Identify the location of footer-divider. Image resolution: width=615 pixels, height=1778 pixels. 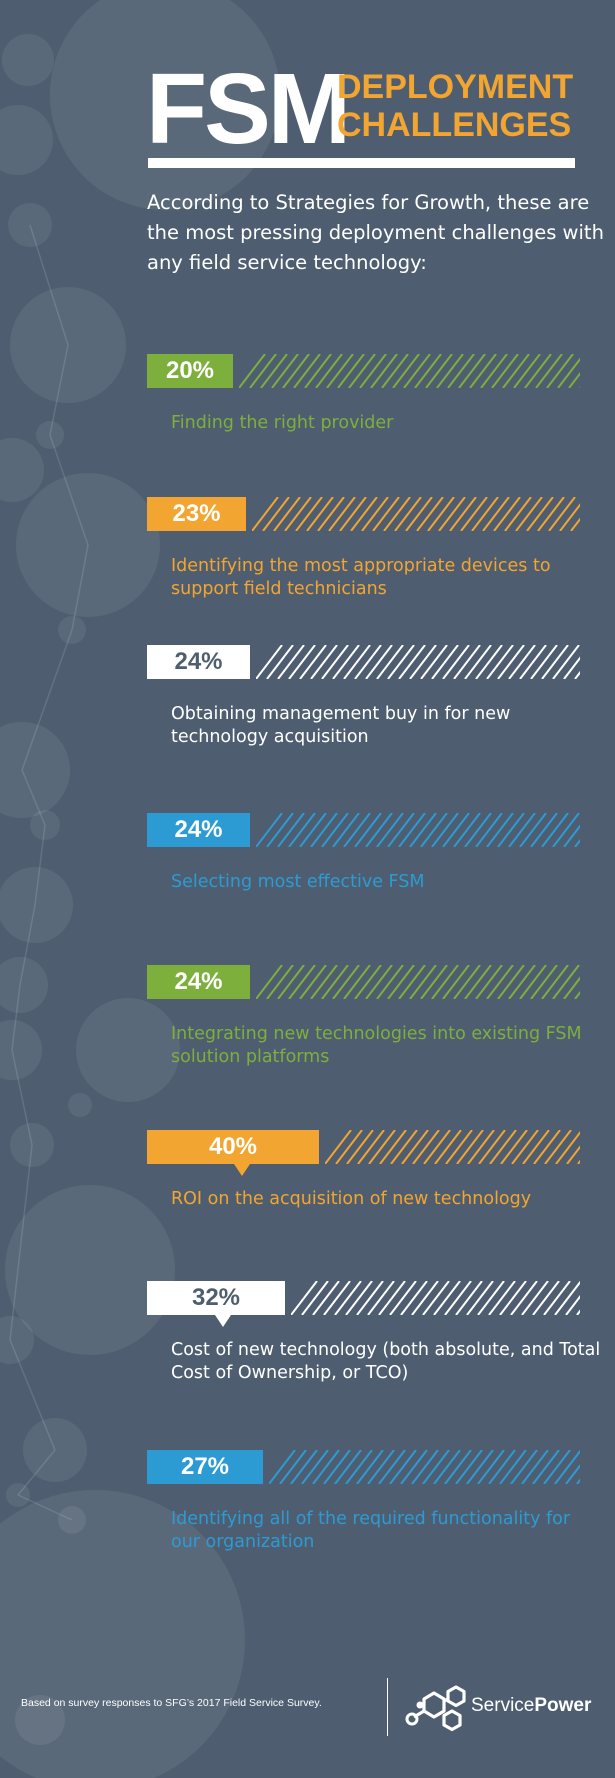
(387, 1707).